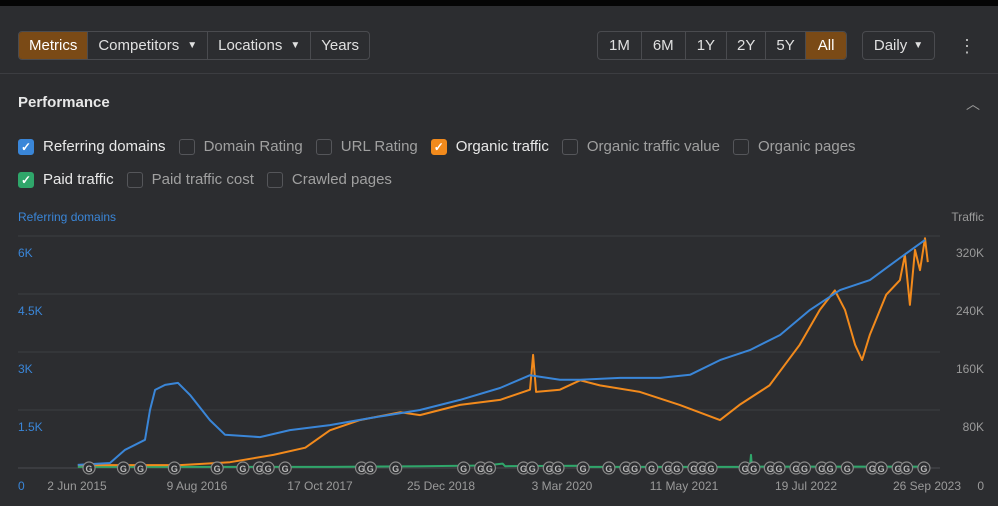  I want to click on left-tick-label: 1.5K, so click(30, 427).